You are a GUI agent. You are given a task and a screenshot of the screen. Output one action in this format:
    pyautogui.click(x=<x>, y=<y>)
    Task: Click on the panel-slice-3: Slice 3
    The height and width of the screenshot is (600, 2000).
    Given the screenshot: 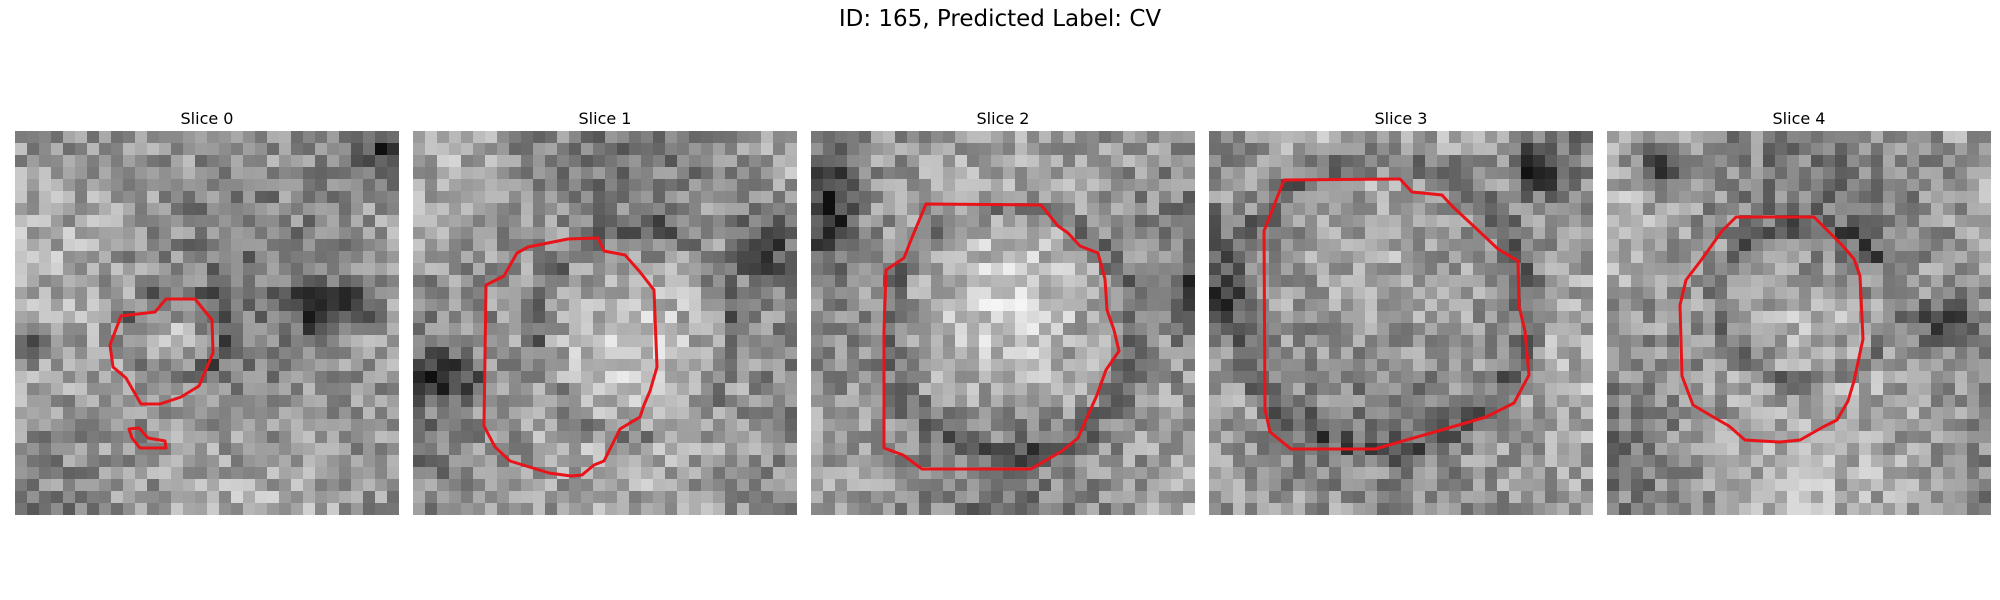 What is the action you would take?
    pyautogui.click(x=1401, y=311)
    